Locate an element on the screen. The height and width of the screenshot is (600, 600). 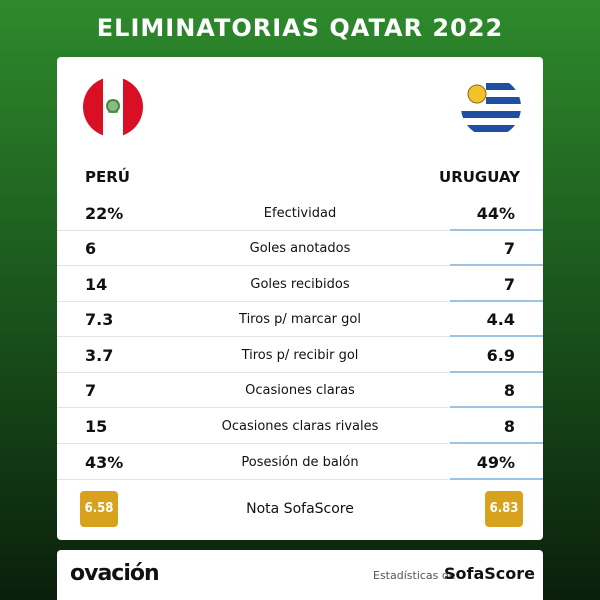
stat-label: Tiros p/ marcar gol is located at coordinates (300, 319).